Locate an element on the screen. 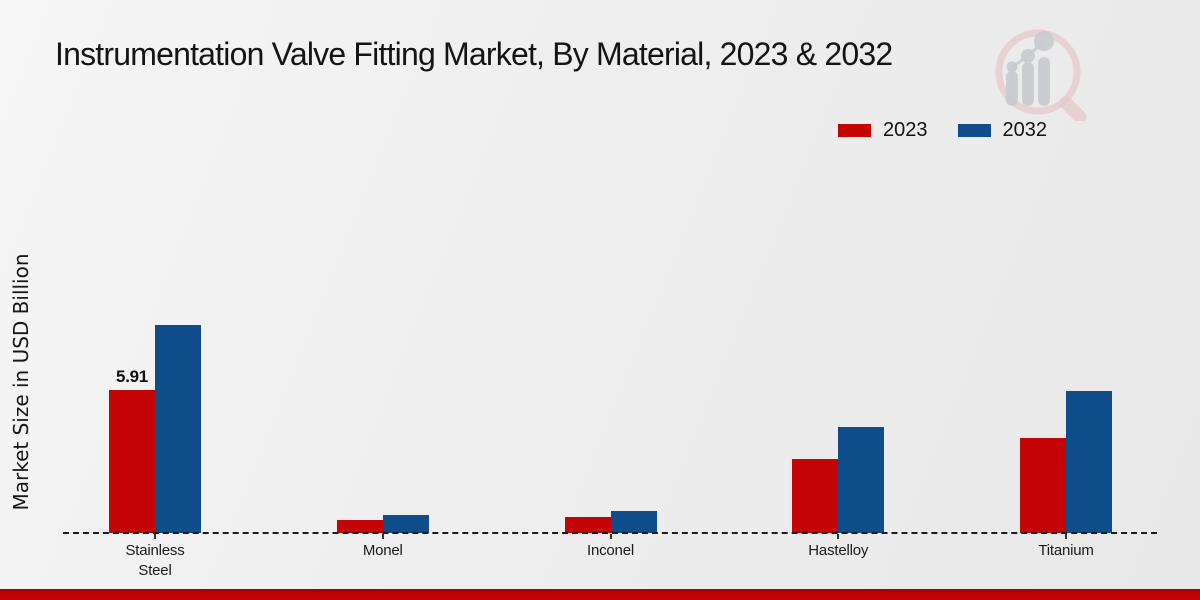  legend-item-2032: 2032 is located at coordinates (1002, 130).